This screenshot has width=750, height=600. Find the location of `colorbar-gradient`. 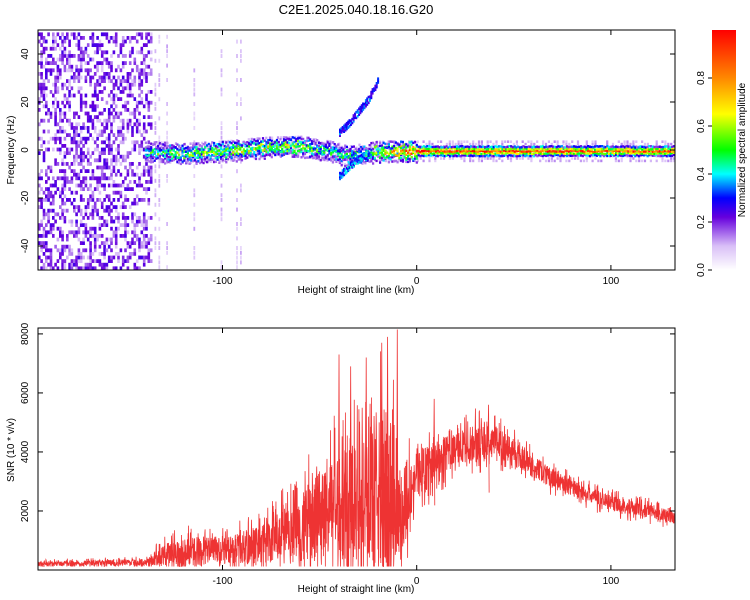

colorbar-gradient is located at coordinates (724, 150).